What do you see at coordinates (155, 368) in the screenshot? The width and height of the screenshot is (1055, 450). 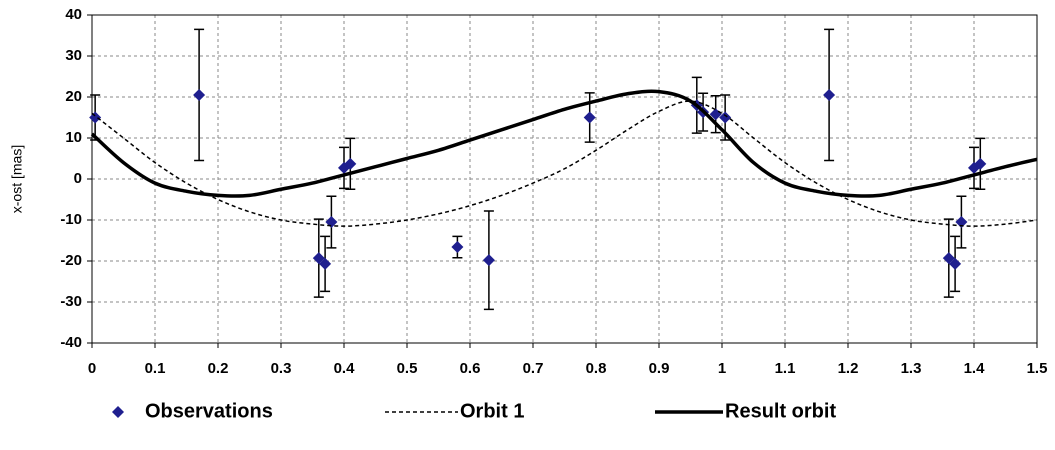 I see `x-tick-label: 0.1` at bounding box center [155, 368].